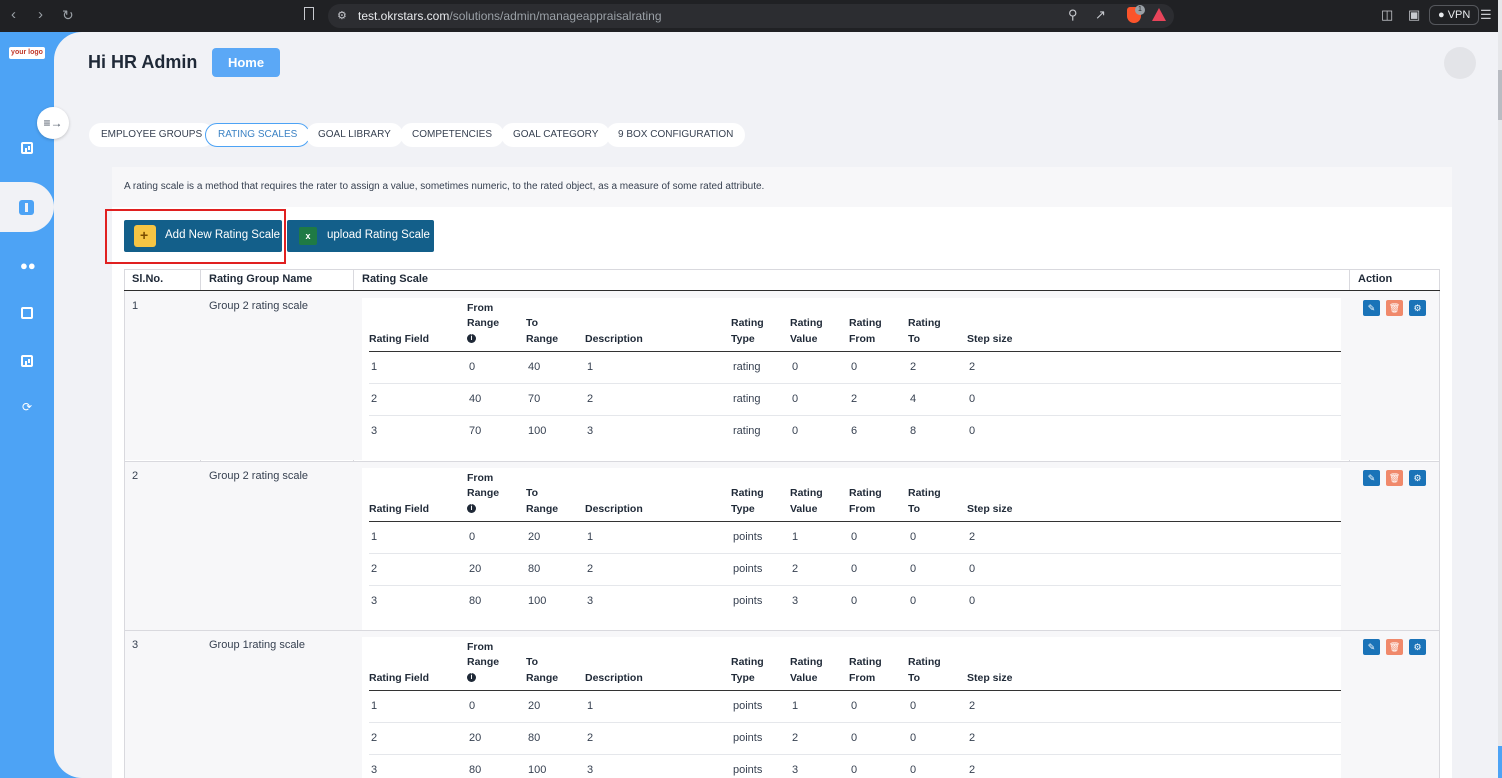 The image size is (1502, 778). I want to click on rating-scale-inner-table, so click(851, 549).